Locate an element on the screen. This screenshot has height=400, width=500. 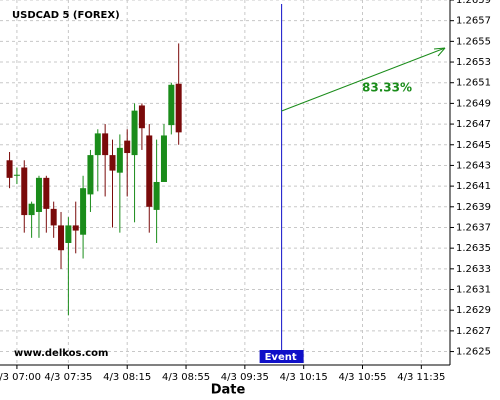
x-tick-label: 4/3 11:35 is located at coordinates (421, 377).